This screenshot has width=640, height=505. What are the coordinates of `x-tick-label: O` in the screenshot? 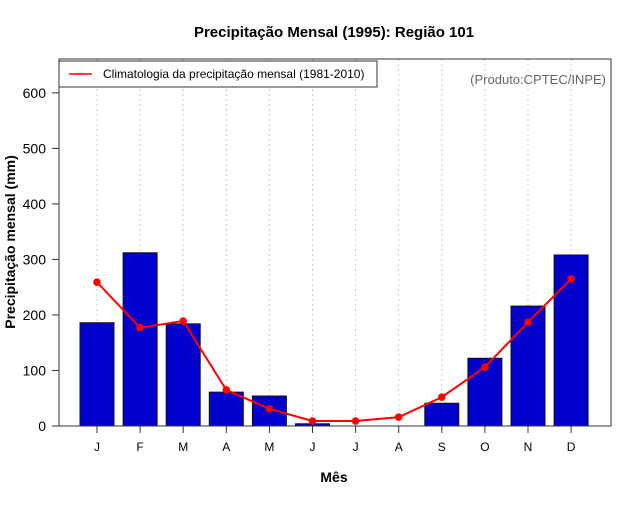 It's located at (484, 447).